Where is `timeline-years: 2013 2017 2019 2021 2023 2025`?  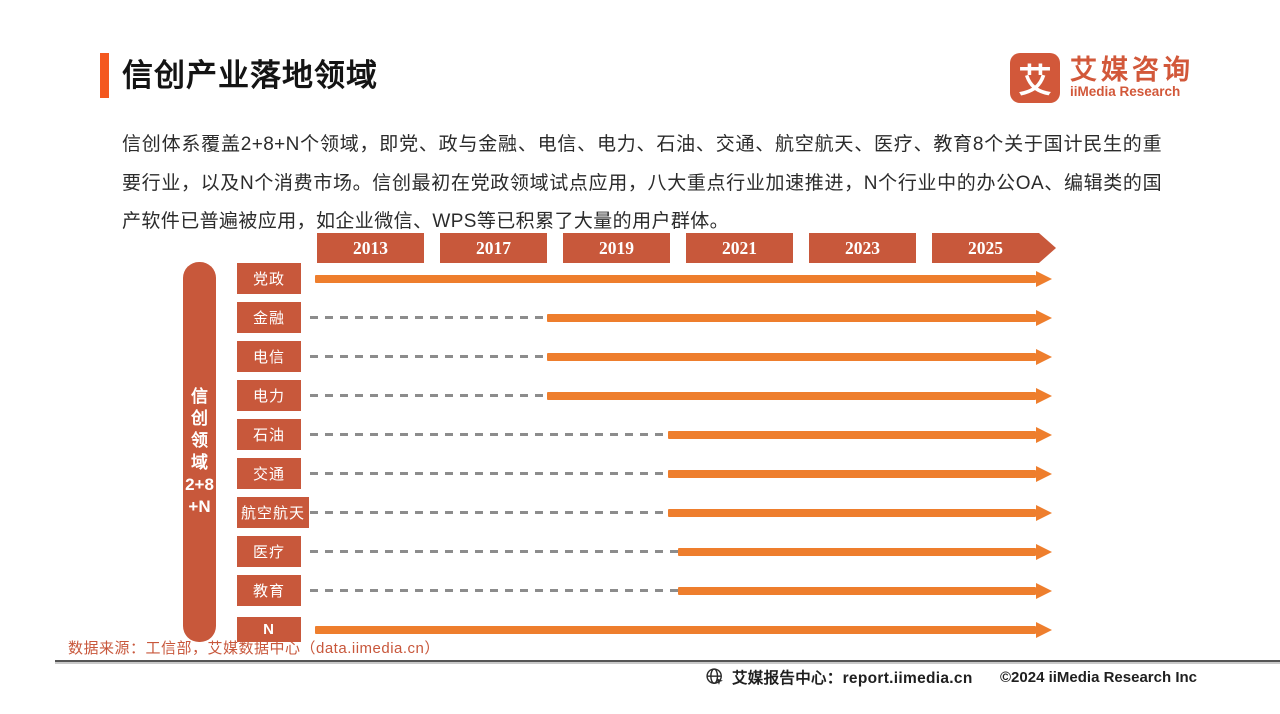
timeline-years: 2013 2017 2019 2021 2023 2025 is located at coordinates (686, 248).